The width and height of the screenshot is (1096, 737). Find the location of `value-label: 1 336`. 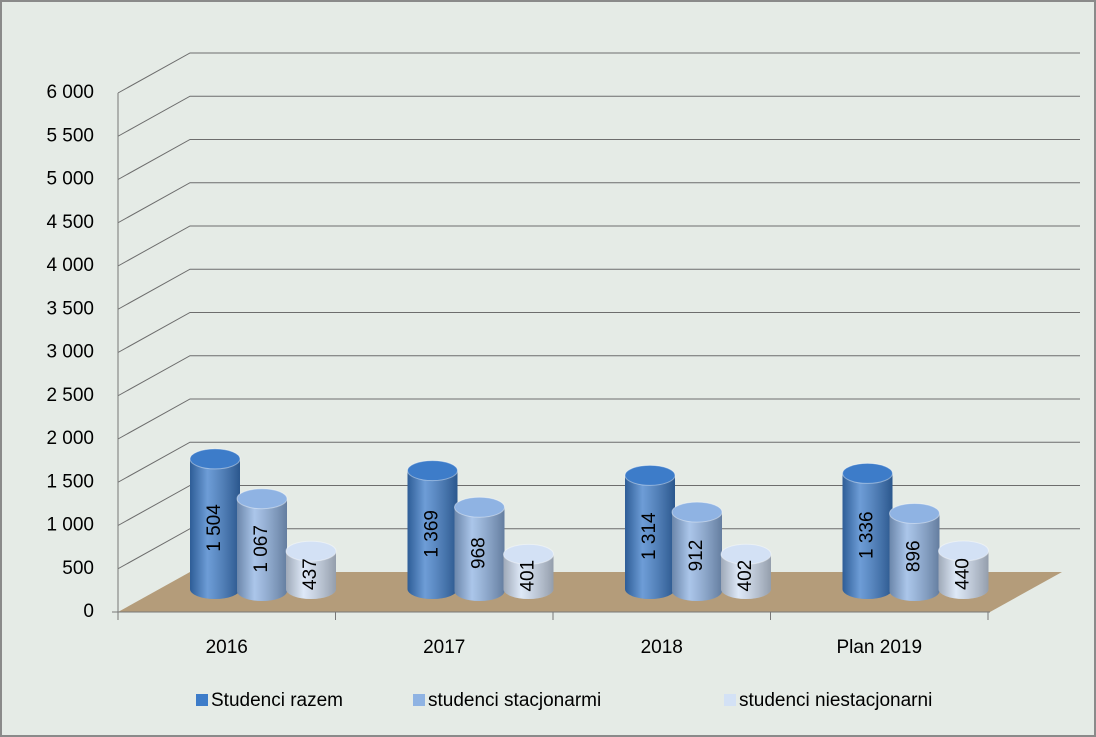

value-label: 1 336 is located at coordinates (867, 535).